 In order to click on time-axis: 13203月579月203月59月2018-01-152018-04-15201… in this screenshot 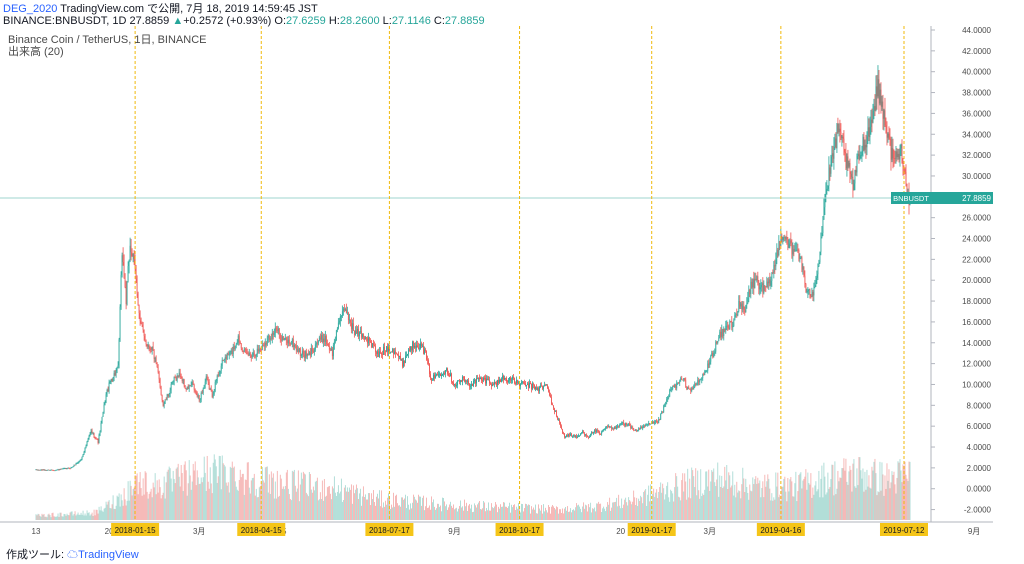, I will do `click(496, 528)`.